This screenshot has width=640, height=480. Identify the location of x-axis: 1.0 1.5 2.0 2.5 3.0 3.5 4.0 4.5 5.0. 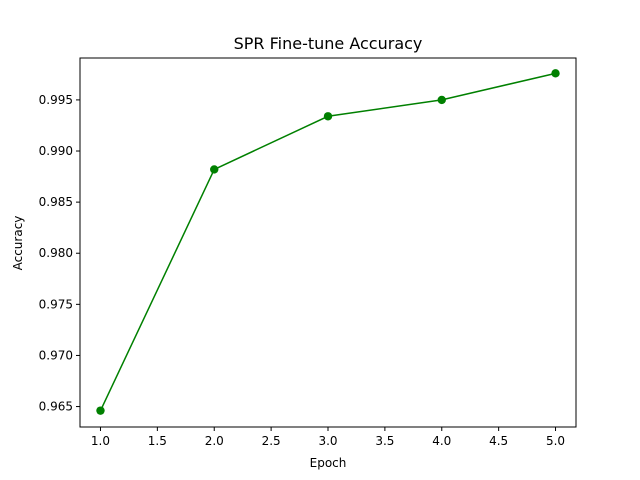
(328, 437).